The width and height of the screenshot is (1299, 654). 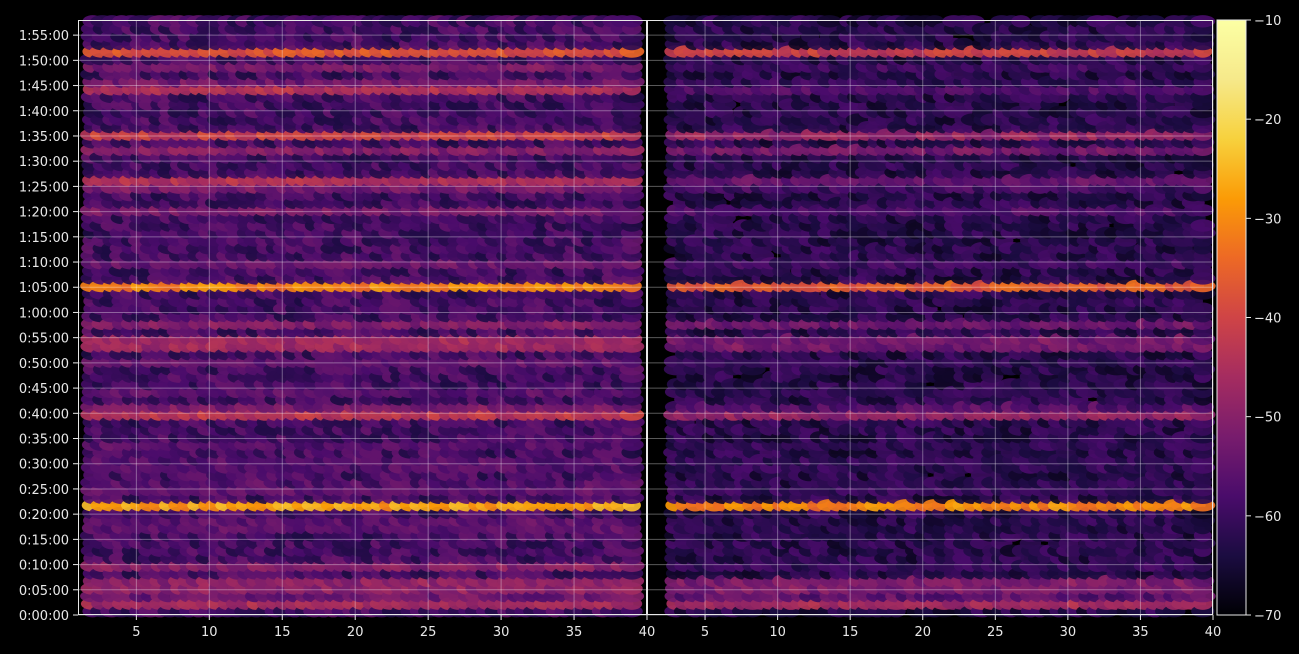 What do you see at coordinates (631, 21) in the screenshot?
I see `heatmap-cell` at bounding box center [631, 21].